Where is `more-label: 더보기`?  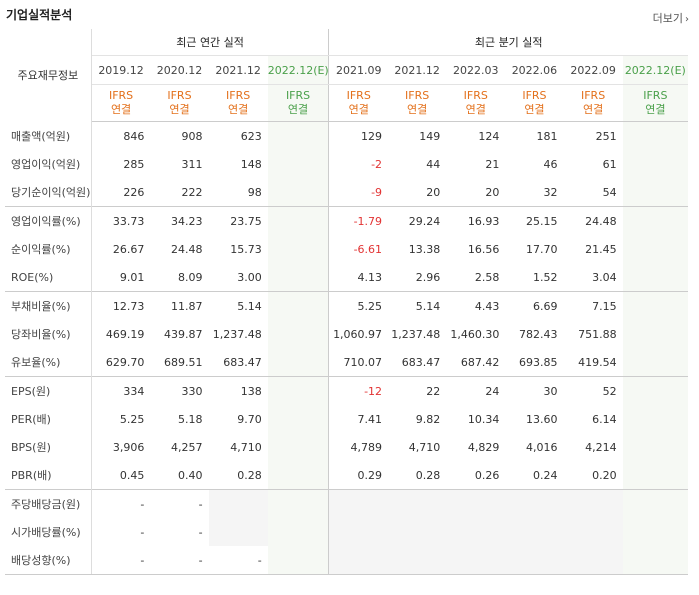
more-label: 더보기 is located at coordinates (667, 18).